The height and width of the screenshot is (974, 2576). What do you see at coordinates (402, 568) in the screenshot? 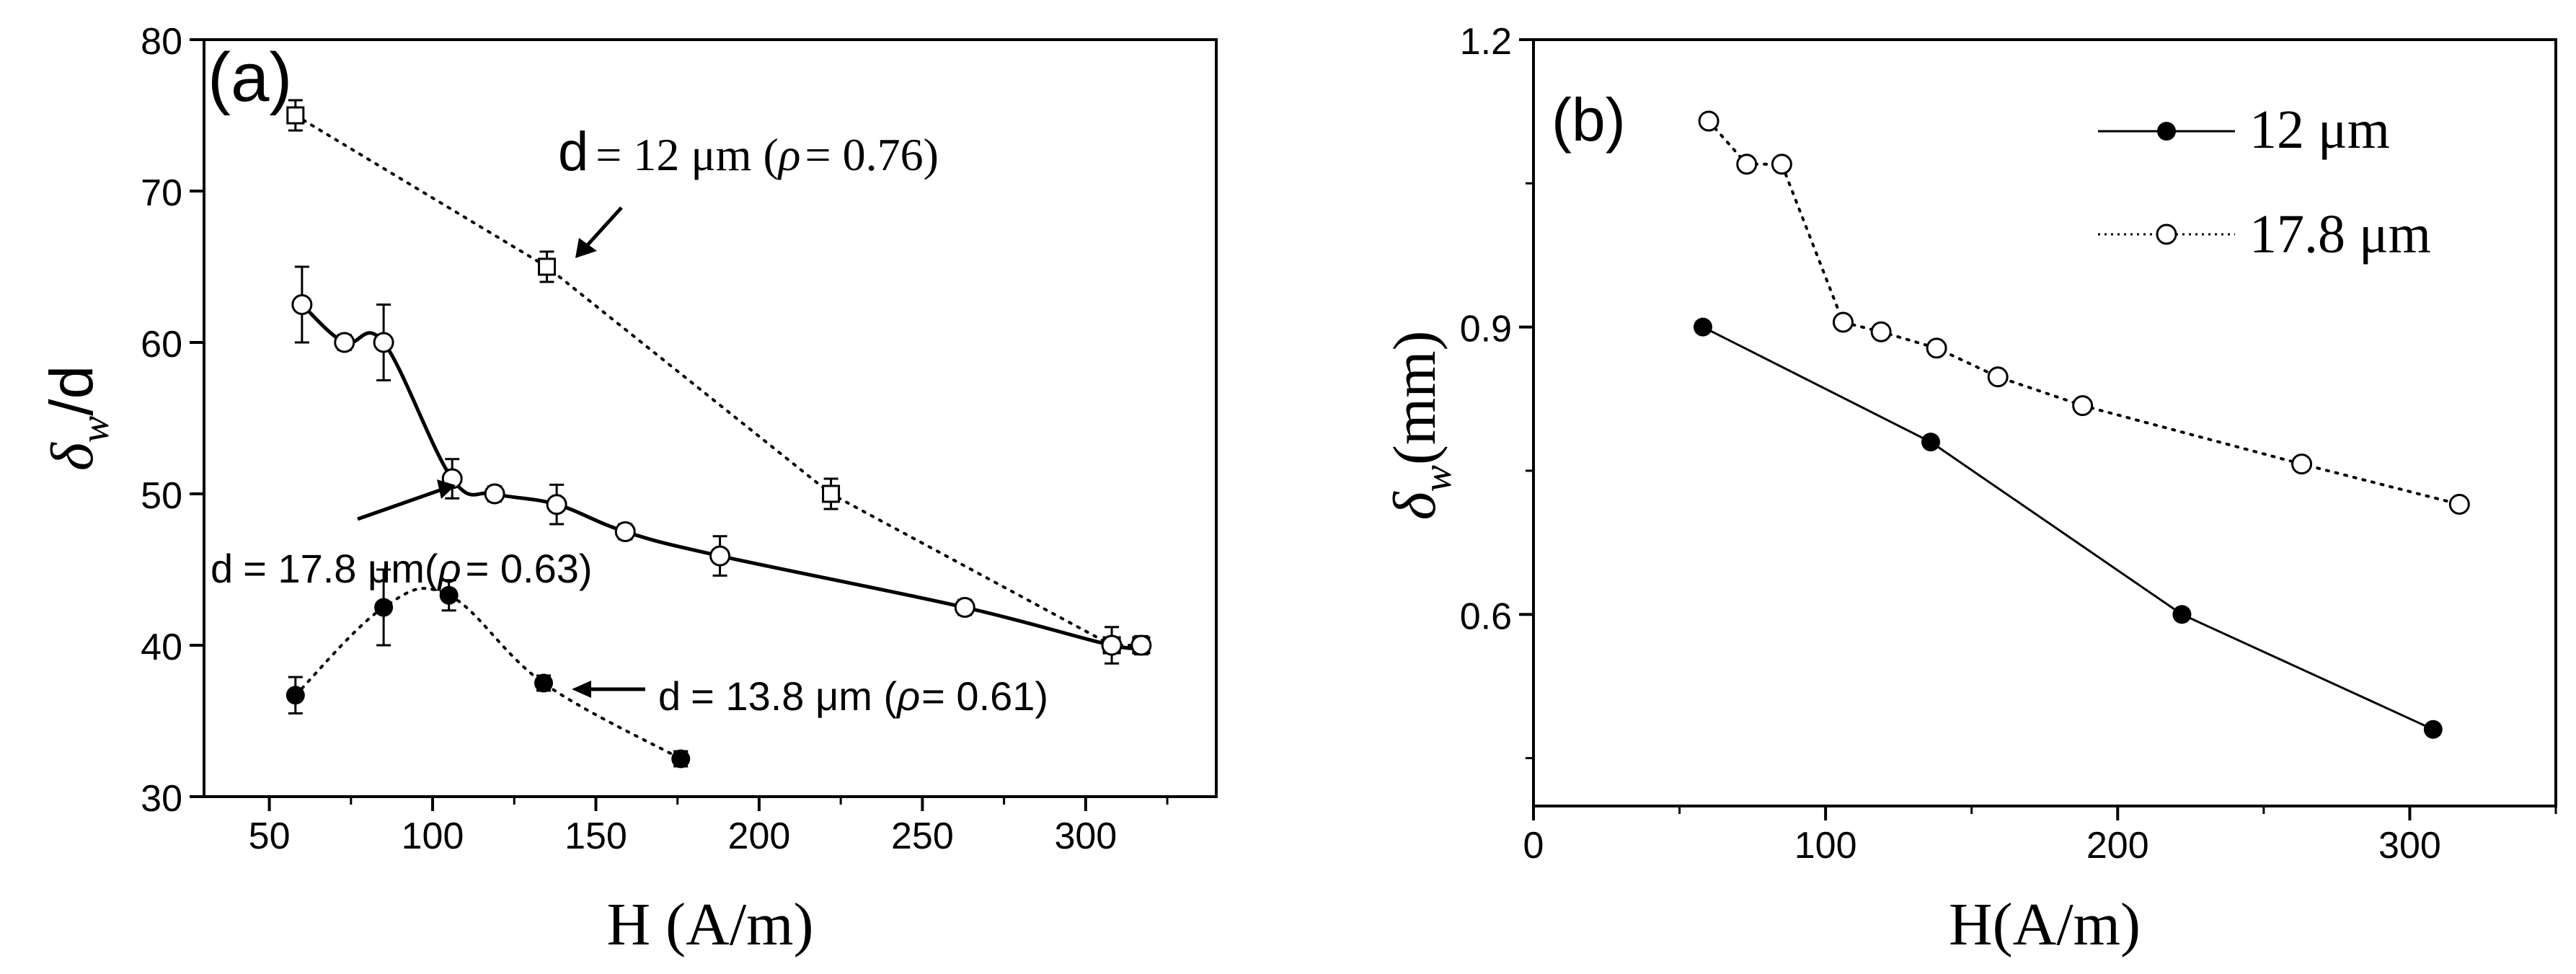
I see `annotation-17-8um: d = 17.8 μm(ρ = 0.63)` at bounding box center [402, 568].